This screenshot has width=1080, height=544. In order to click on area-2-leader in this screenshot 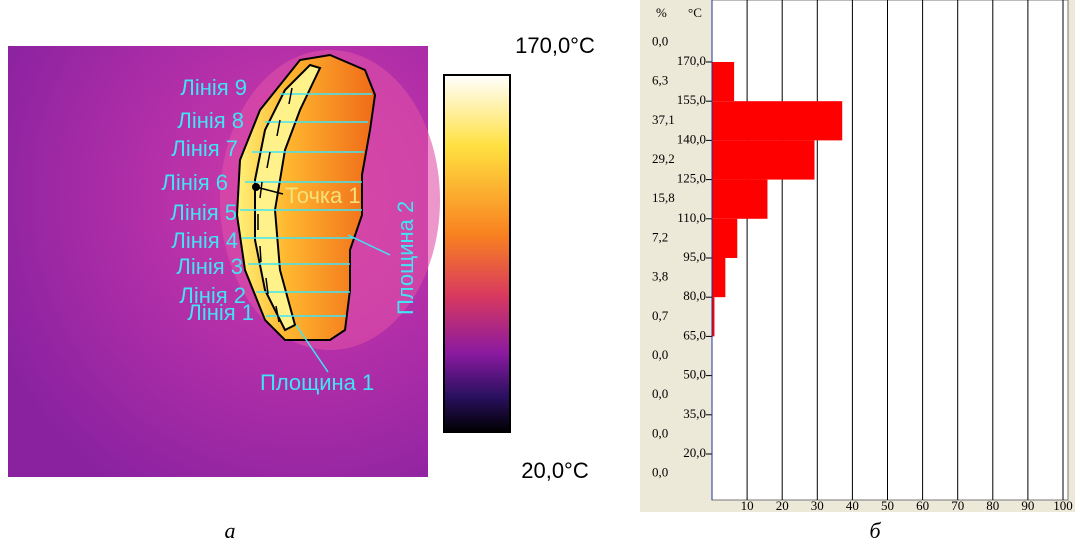, I will do `click(369, 245)`.